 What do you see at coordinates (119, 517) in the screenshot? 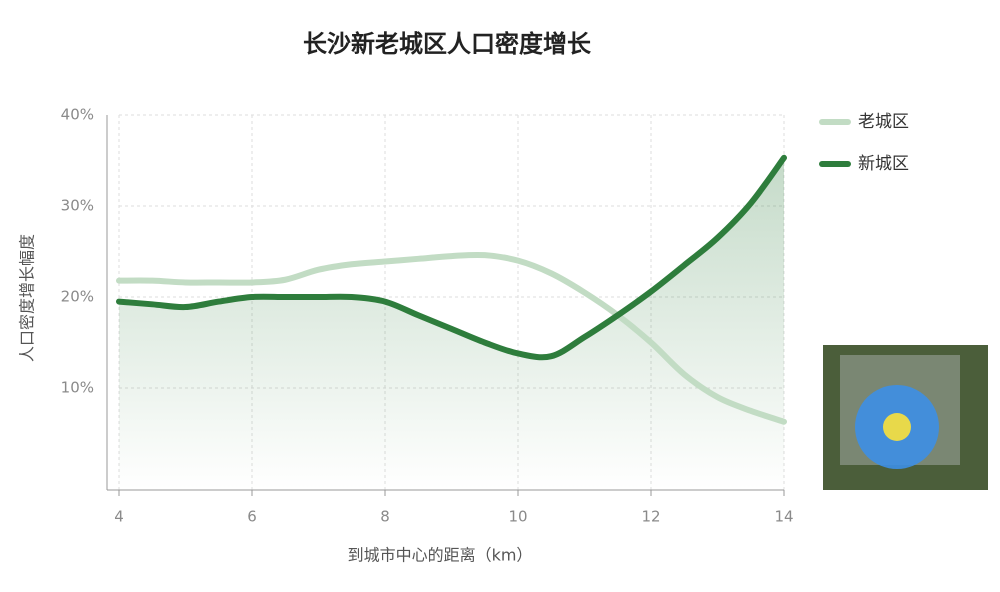
I see `x-tick-label: 4` at bounding box center [119, 517].